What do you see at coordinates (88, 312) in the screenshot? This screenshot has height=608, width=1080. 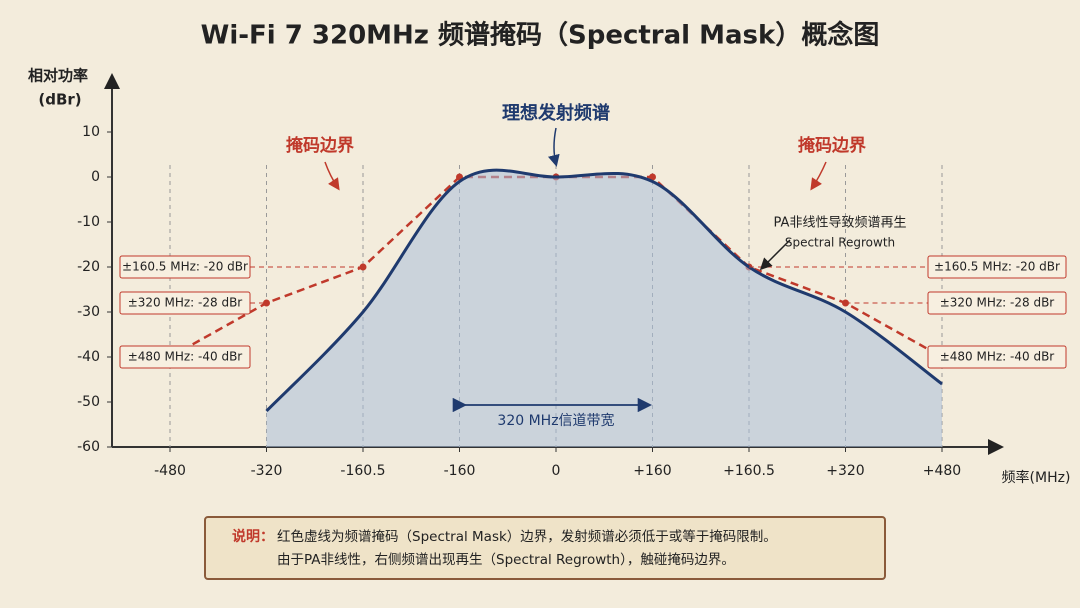 I see `y-tick-label: -30` at bounding box center [88, 312].